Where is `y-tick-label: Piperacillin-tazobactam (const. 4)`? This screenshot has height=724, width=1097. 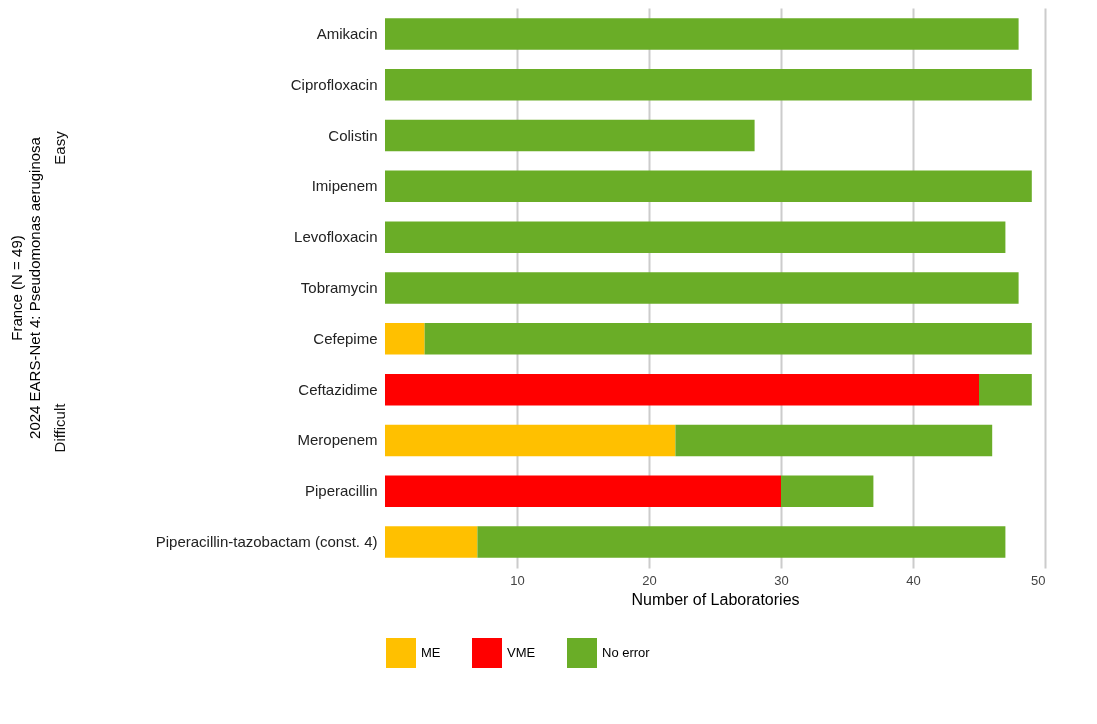 y-tick-label: Piperacillin-tazobactam (const. 4) is located at coordinates (266, 542).